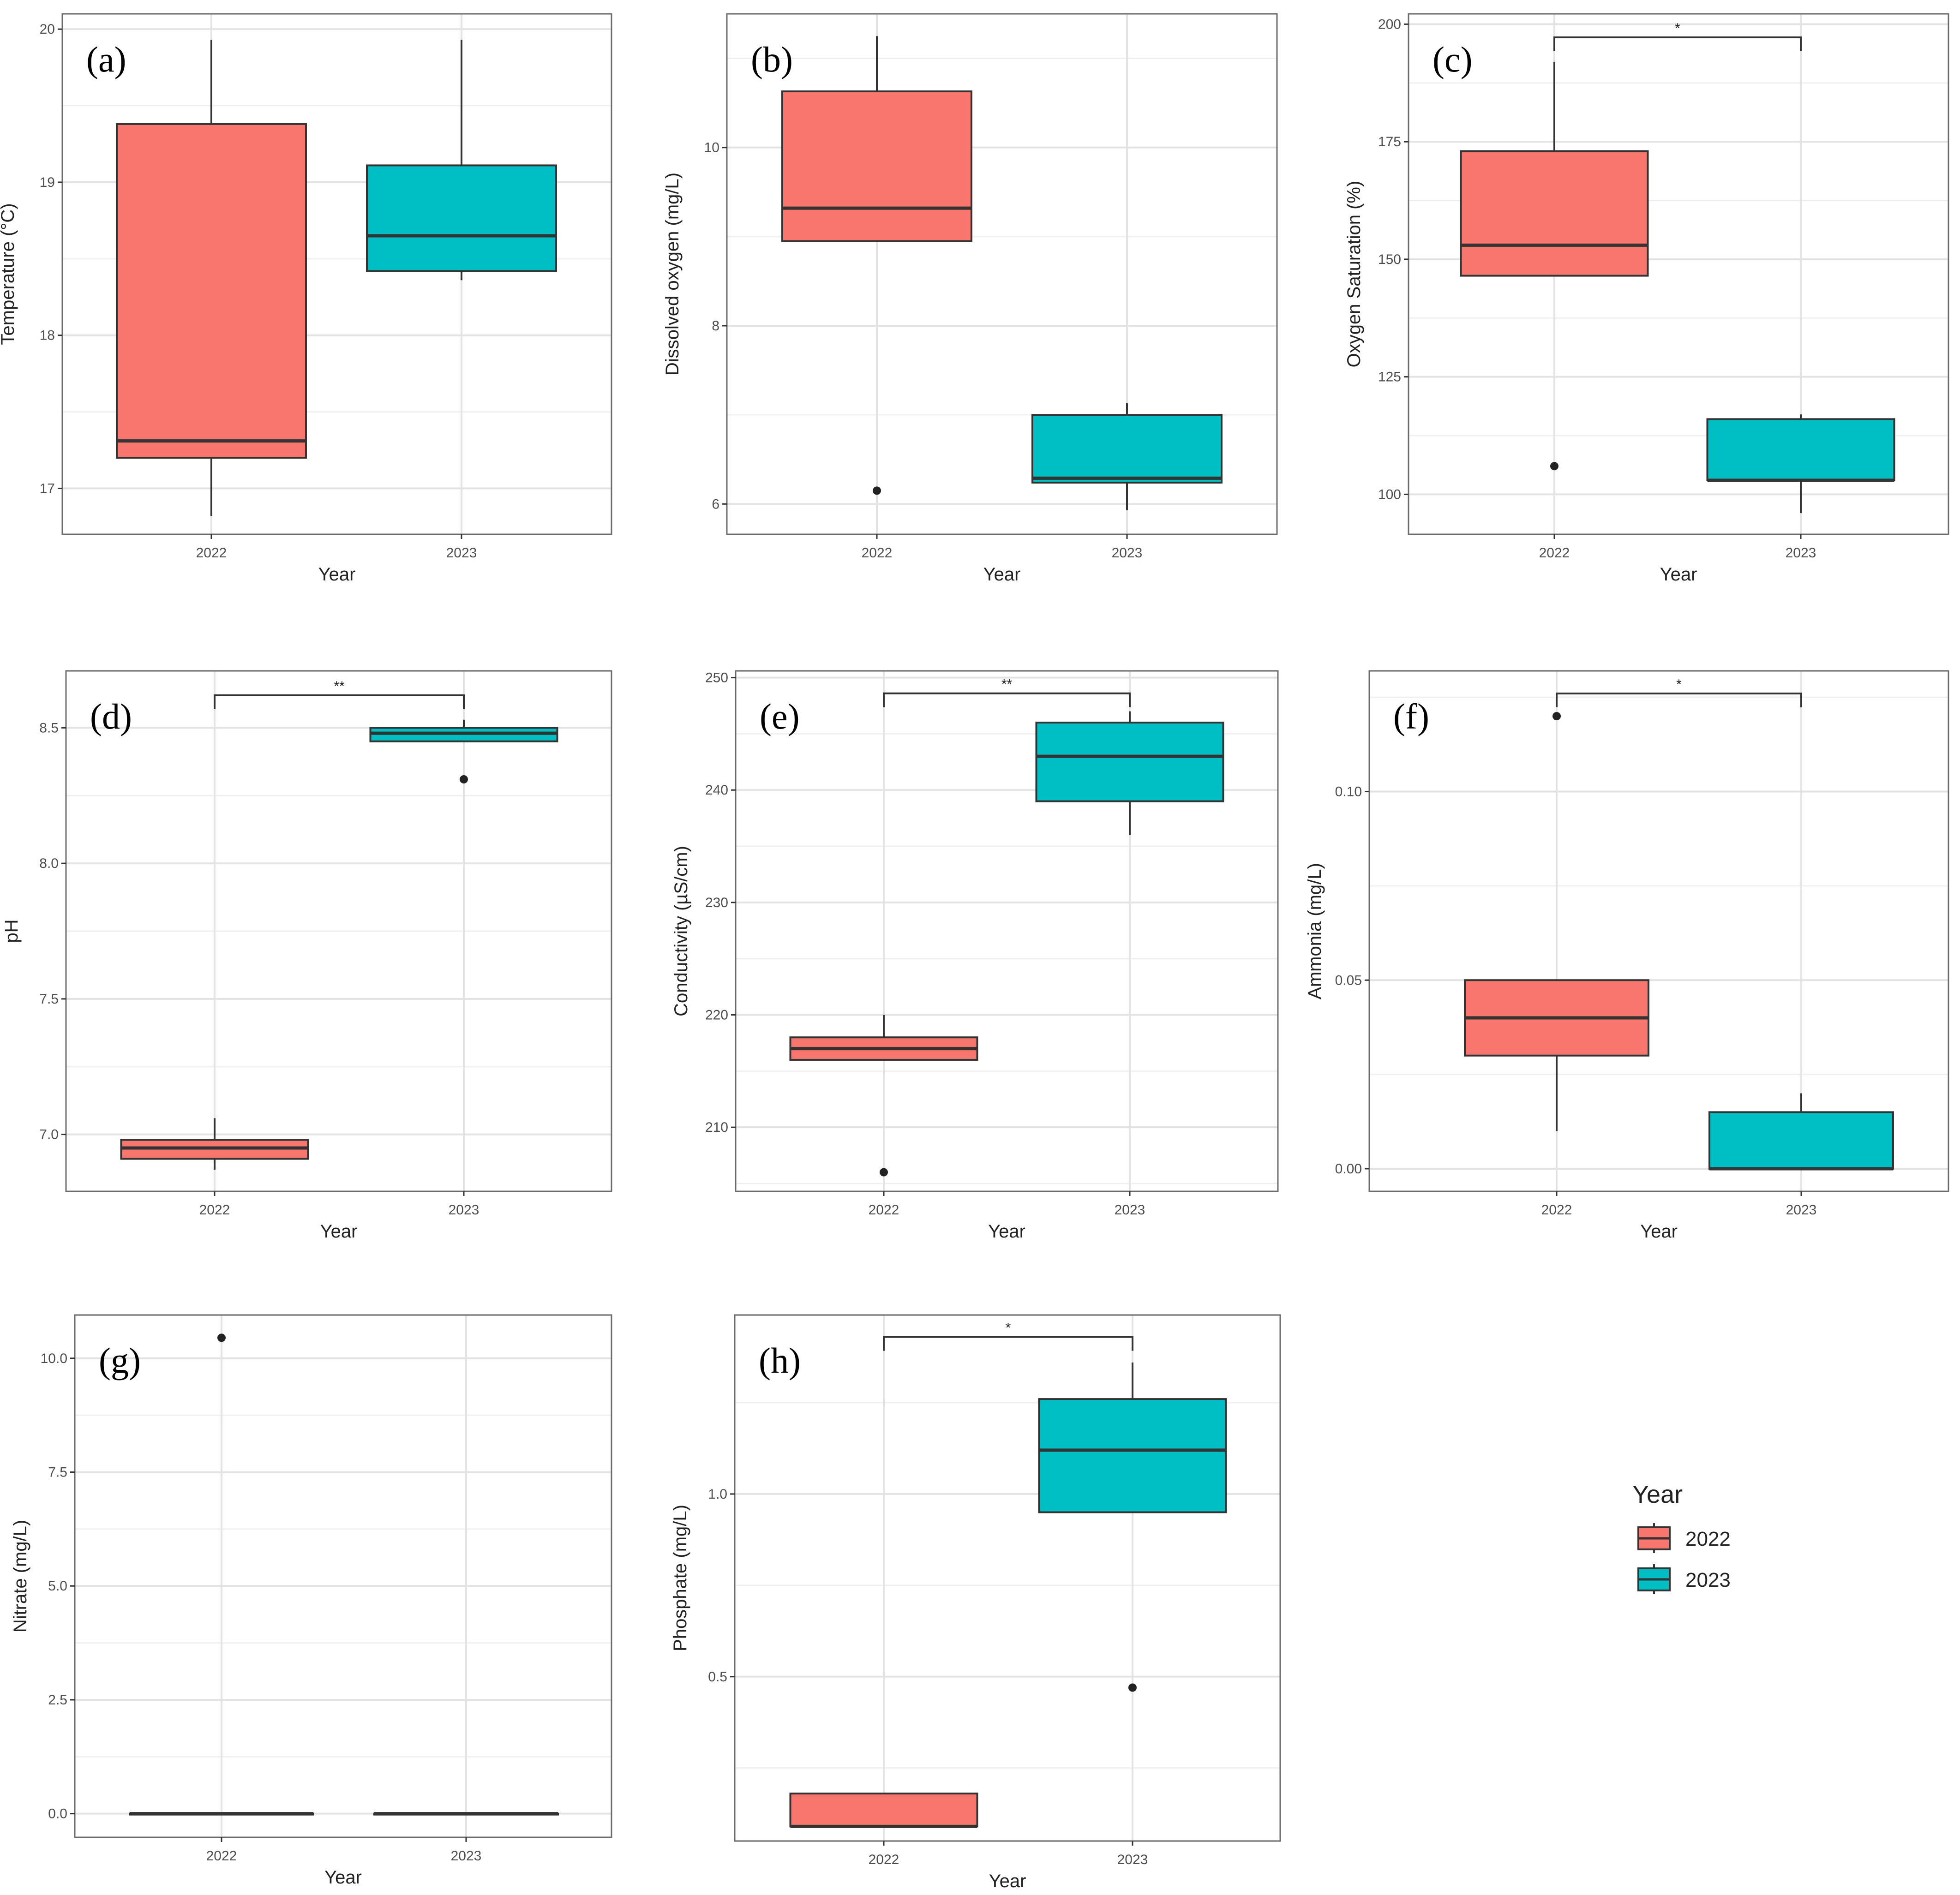 This screenshot has width=1960, height=1895. I want to click on y-tick-label: 175, so click(1390, 142).